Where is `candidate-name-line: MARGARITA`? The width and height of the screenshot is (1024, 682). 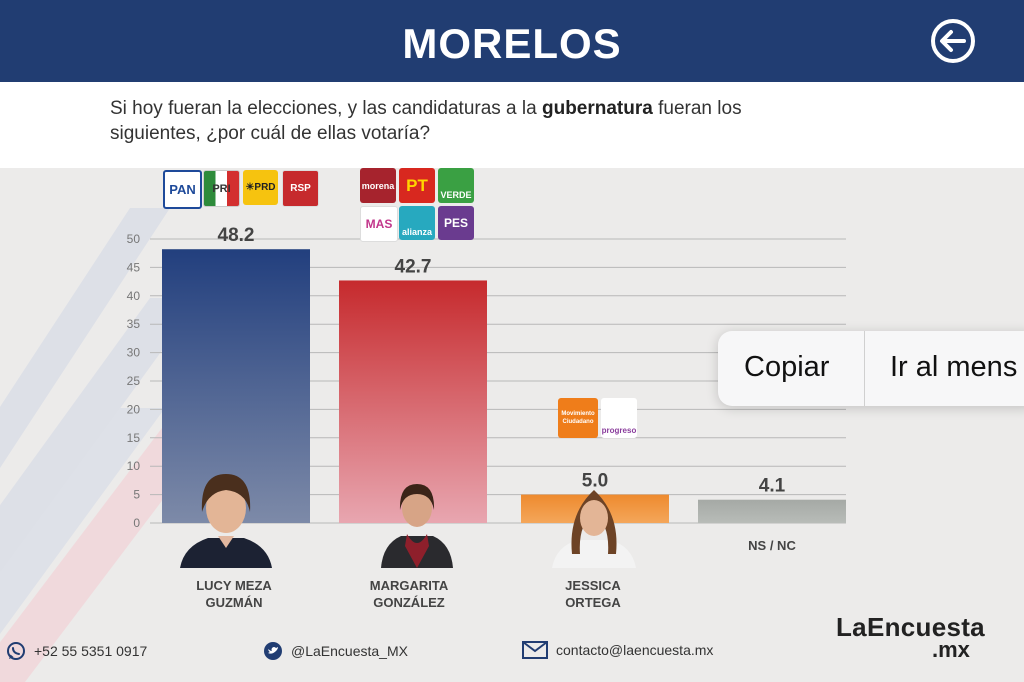
candidate-name-line: MARGARITA is located at coordinates (409, 585).